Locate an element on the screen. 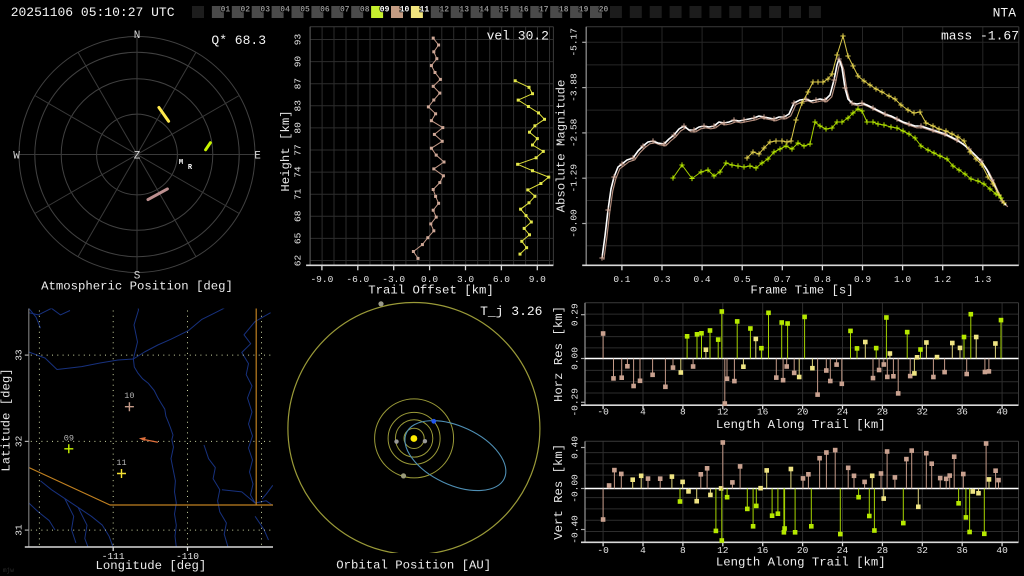  svg-text: 13 is located at coordinates (464, 10).